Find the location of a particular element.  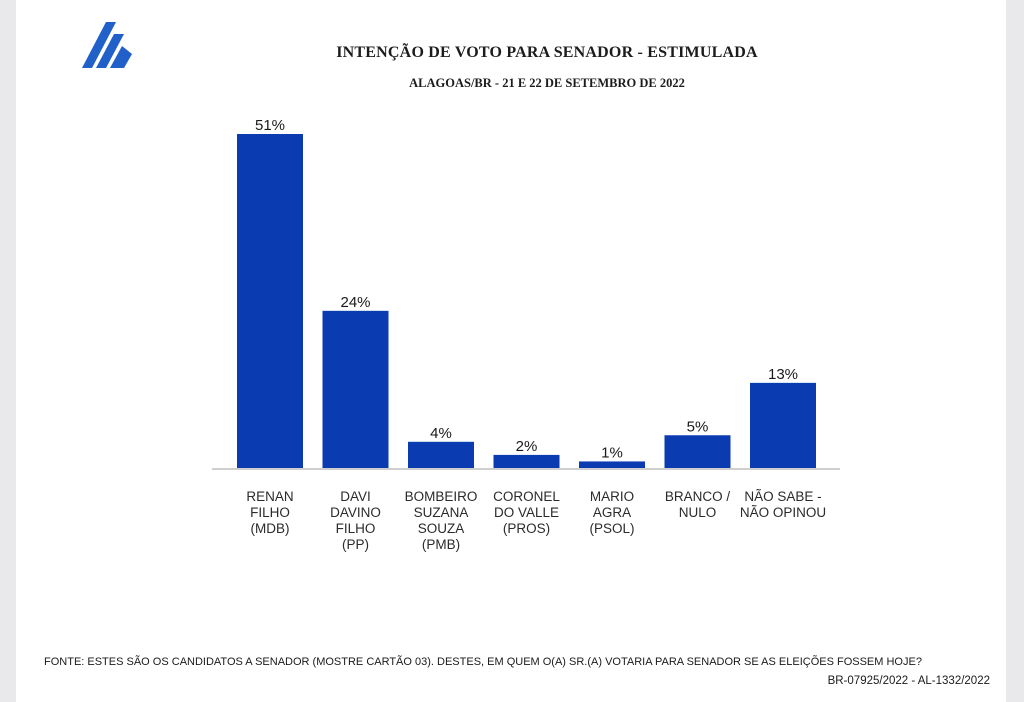

category-label-1: DAVI DAVINO FILHO (PP) is located at coordinates (355, 520).